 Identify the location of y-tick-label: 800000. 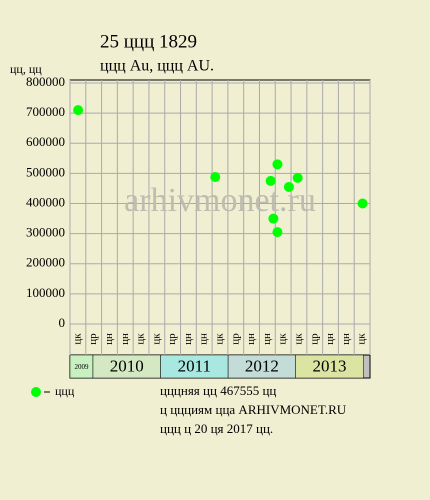
(45, 81).